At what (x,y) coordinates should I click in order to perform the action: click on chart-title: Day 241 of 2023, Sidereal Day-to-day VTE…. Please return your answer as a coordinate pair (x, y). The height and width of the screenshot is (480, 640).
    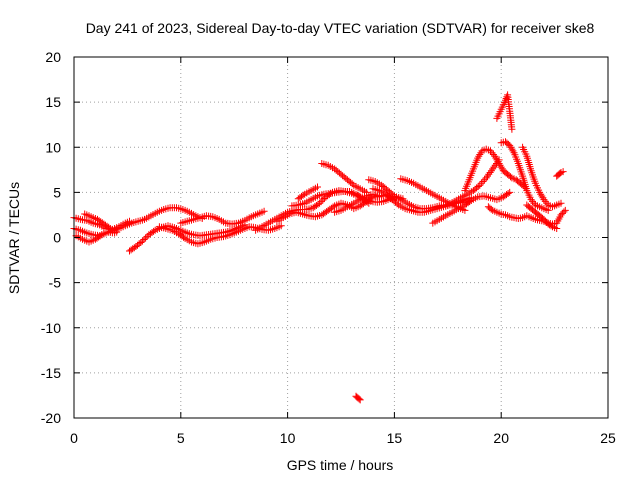
    Looking at the image, I should click on (340, 28).